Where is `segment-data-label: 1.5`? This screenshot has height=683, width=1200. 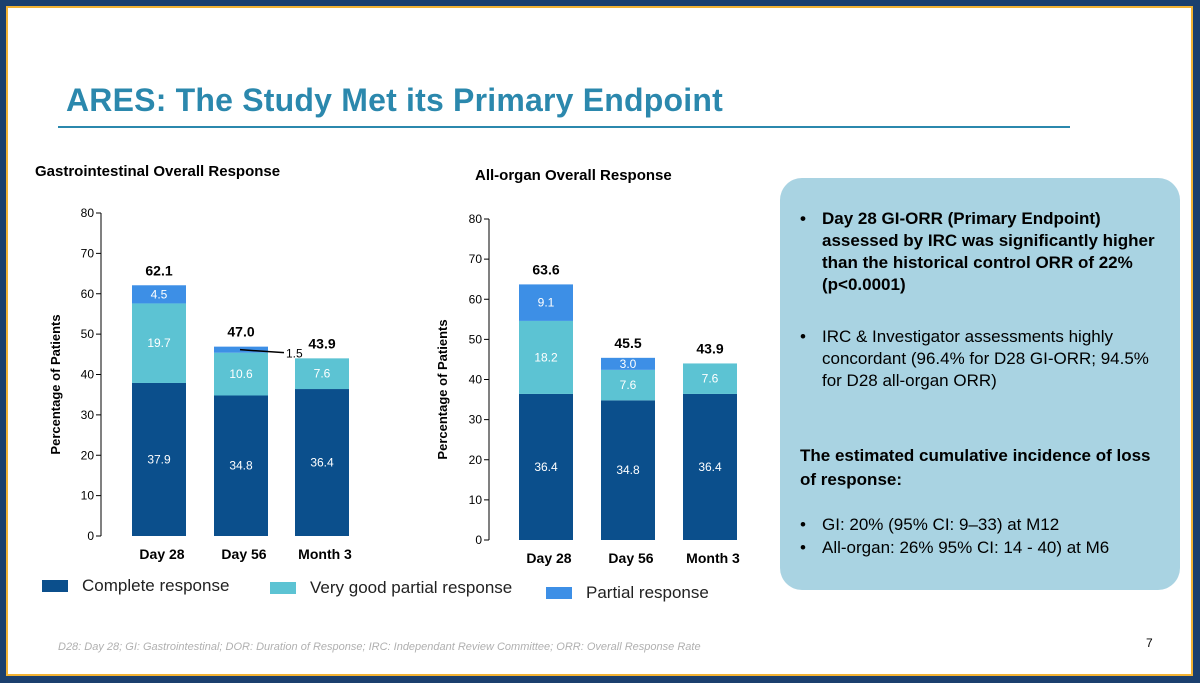
segment-data-label: 1.5 is located at coordinates (294, 354).